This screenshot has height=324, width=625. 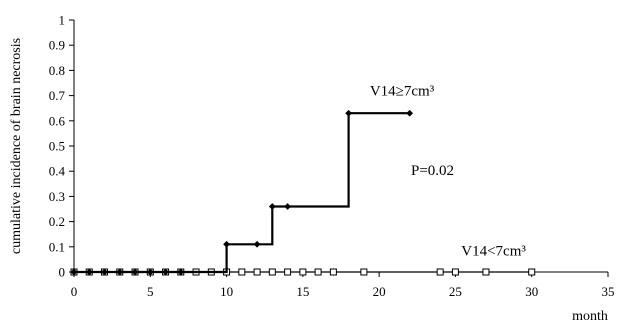 I want to click on x-tick-label: 25, so click(x=455, y=291).